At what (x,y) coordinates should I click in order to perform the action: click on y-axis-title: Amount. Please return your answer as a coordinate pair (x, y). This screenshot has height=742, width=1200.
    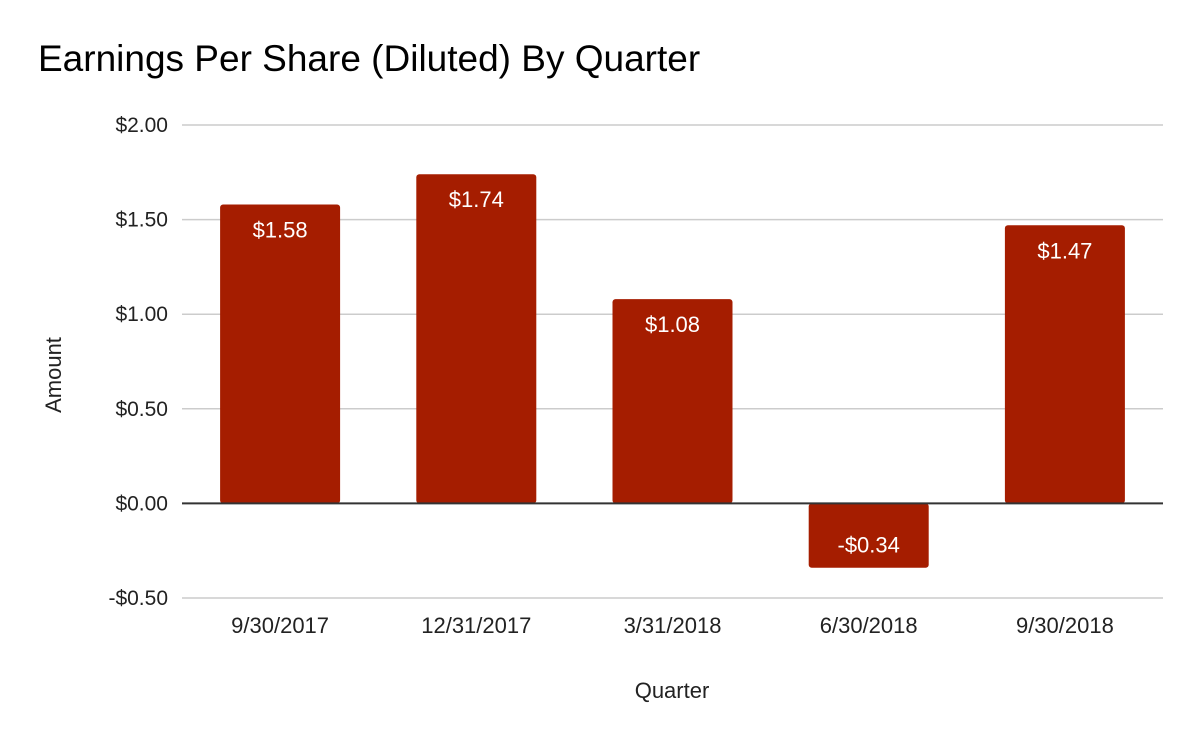
    Looking at the image, I should click on (53, 375).